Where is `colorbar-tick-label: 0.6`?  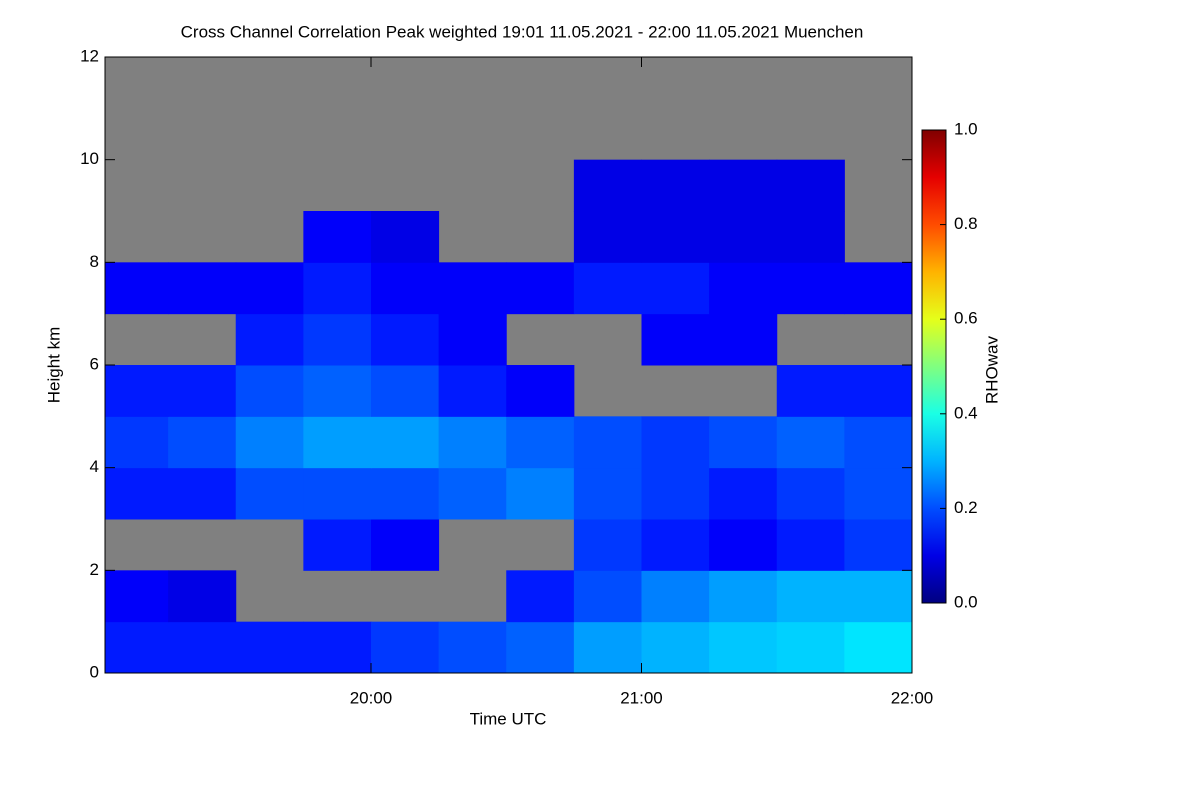 colorbar-tick-label: 0.6 is located at coordinates (966, 318).